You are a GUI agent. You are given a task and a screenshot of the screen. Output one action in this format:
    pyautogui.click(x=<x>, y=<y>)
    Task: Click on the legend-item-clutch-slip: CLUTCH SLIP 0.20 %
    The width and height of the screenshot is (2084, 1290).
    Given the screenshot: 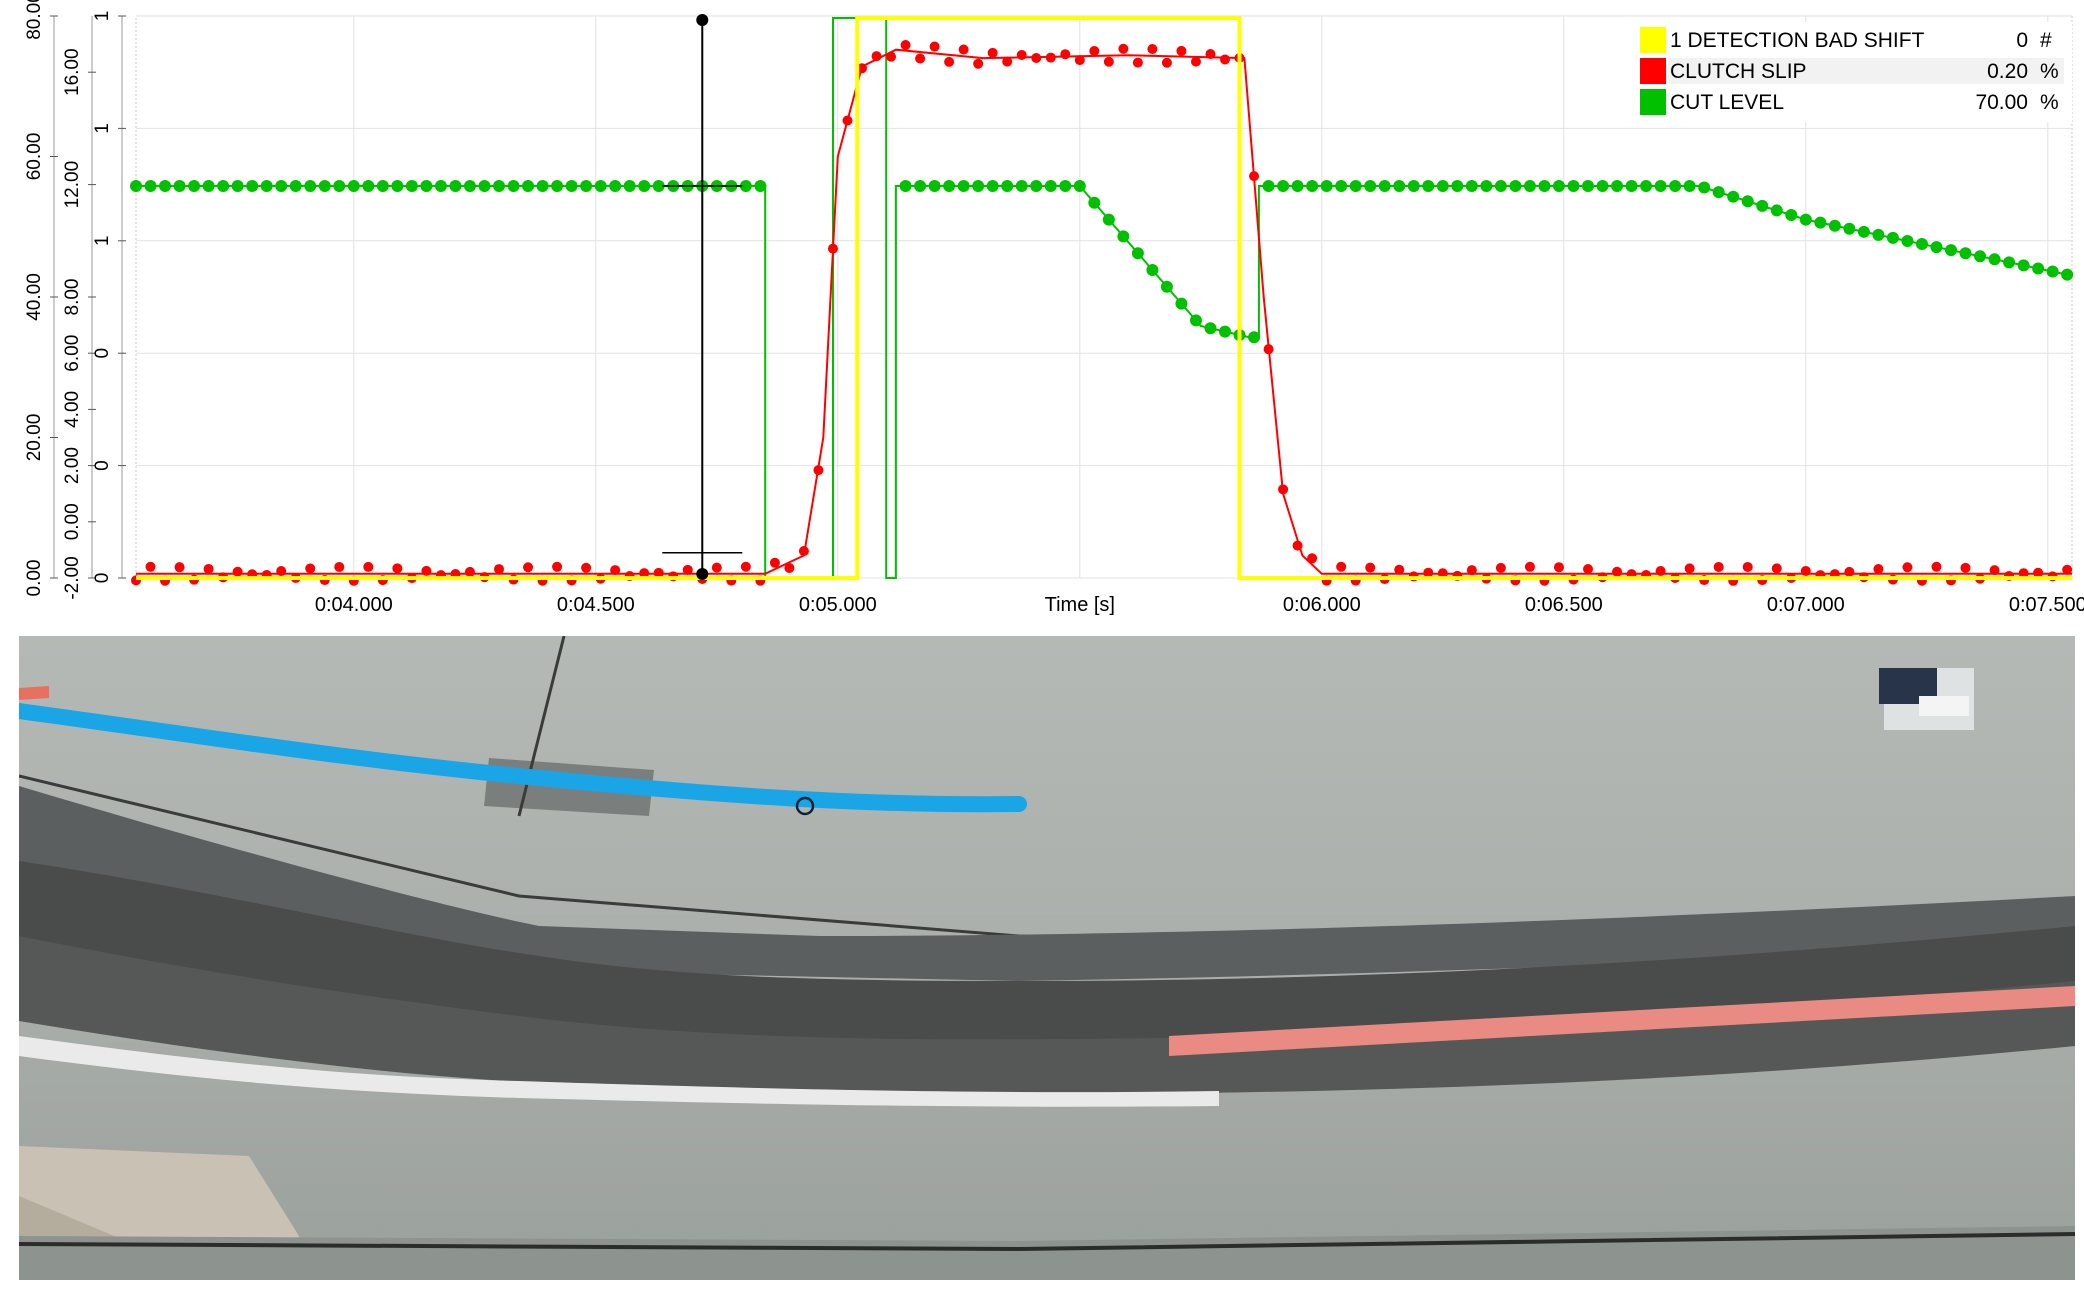 What is the action you would take?
    pyautogui.click(x=1852, y=71)
    